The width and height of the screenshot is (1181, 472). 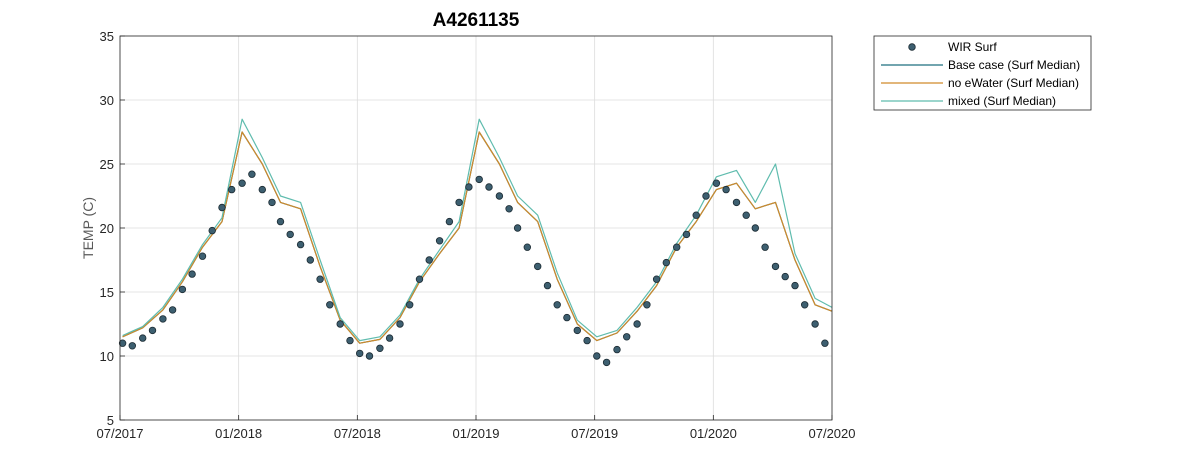 I want to click on y-tick-label: 30, so click(x=107, y=100).